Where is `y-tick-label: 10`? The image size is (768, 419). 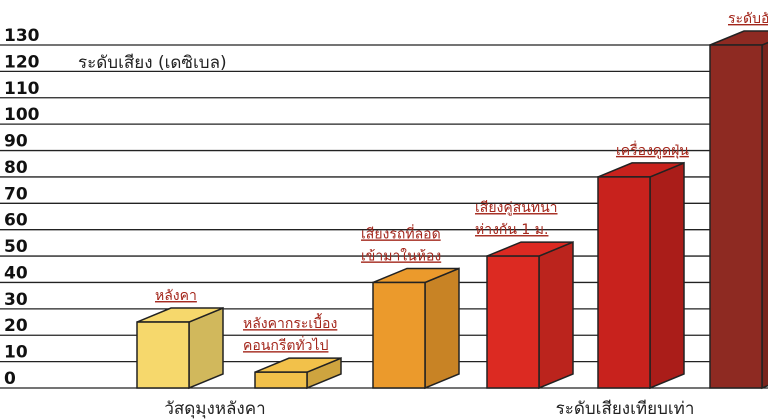 y-tick-label: 10 is located at coordinates (16, 353).